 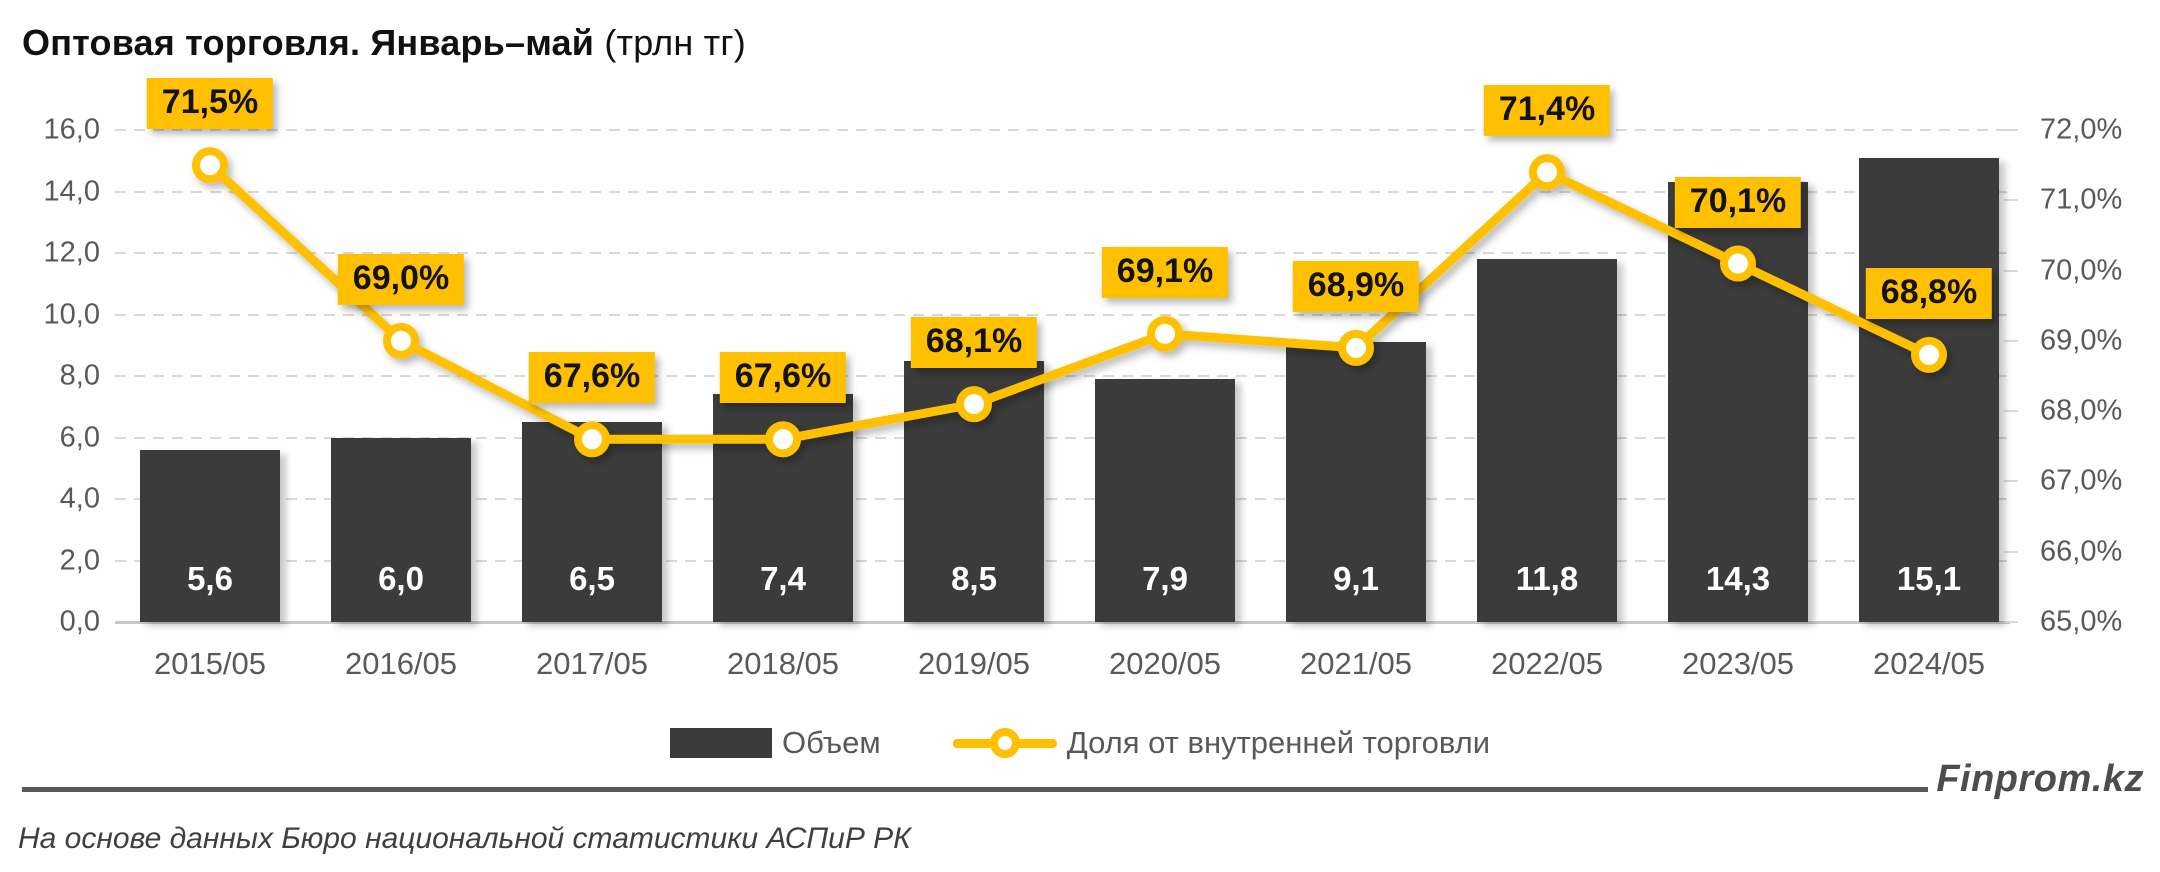 What do you see at coordinates (592, 663) in the screenshot?
I see `x-axis-category-label: 2017/05` at bounding box center [592, 663].